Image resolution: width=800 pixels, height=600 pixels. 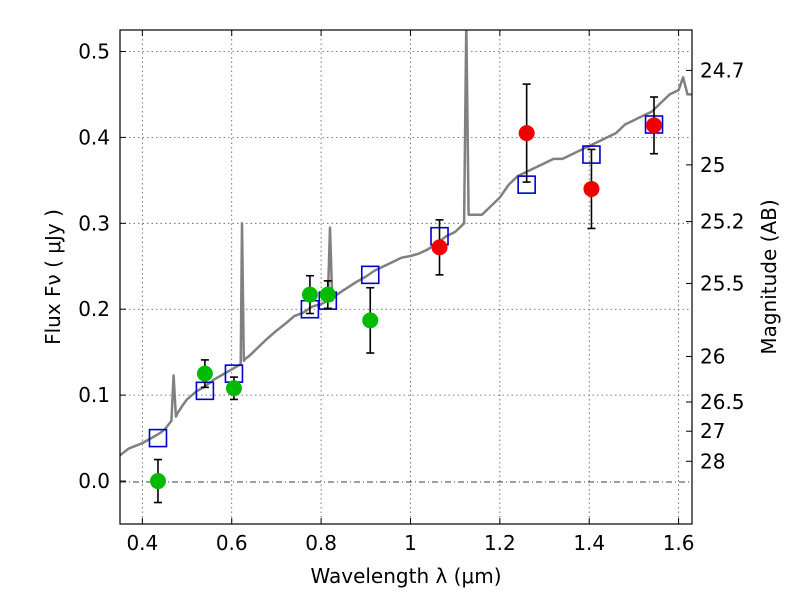 I want to click on y2-tick-label: 26, so click(x=712, y=356).